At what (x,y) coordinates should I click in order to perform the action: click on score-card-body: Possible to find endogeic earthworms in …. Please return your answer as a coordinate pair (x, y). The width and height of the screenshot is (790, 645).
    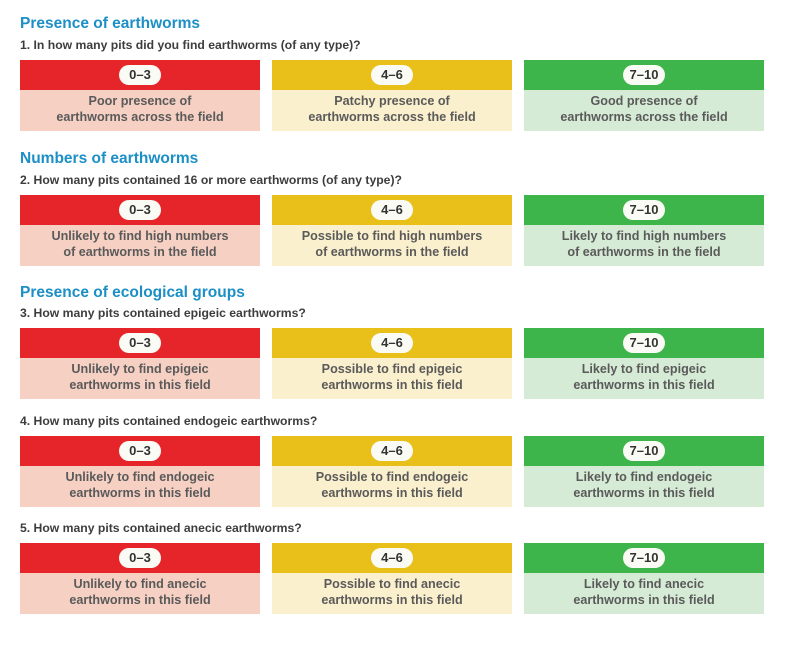
    Looking at the image, I should click on (392, 486).